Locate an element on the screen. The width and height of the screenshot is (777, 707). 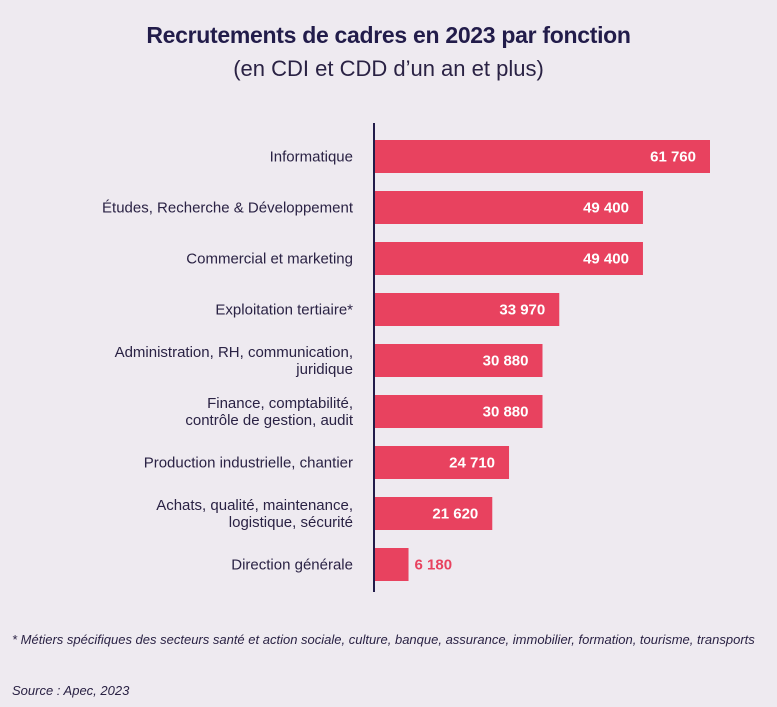
category-label-line: Exploitation tertiaire* is located at coordinates (284, 310).